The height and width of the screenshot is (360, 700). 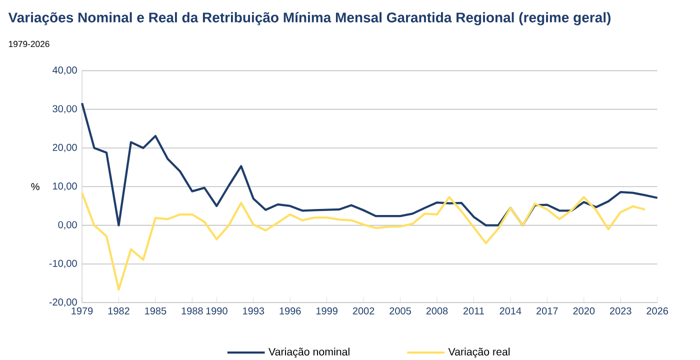 I want to click on y-tick-label: 20,00, so click(x=64, y=148).